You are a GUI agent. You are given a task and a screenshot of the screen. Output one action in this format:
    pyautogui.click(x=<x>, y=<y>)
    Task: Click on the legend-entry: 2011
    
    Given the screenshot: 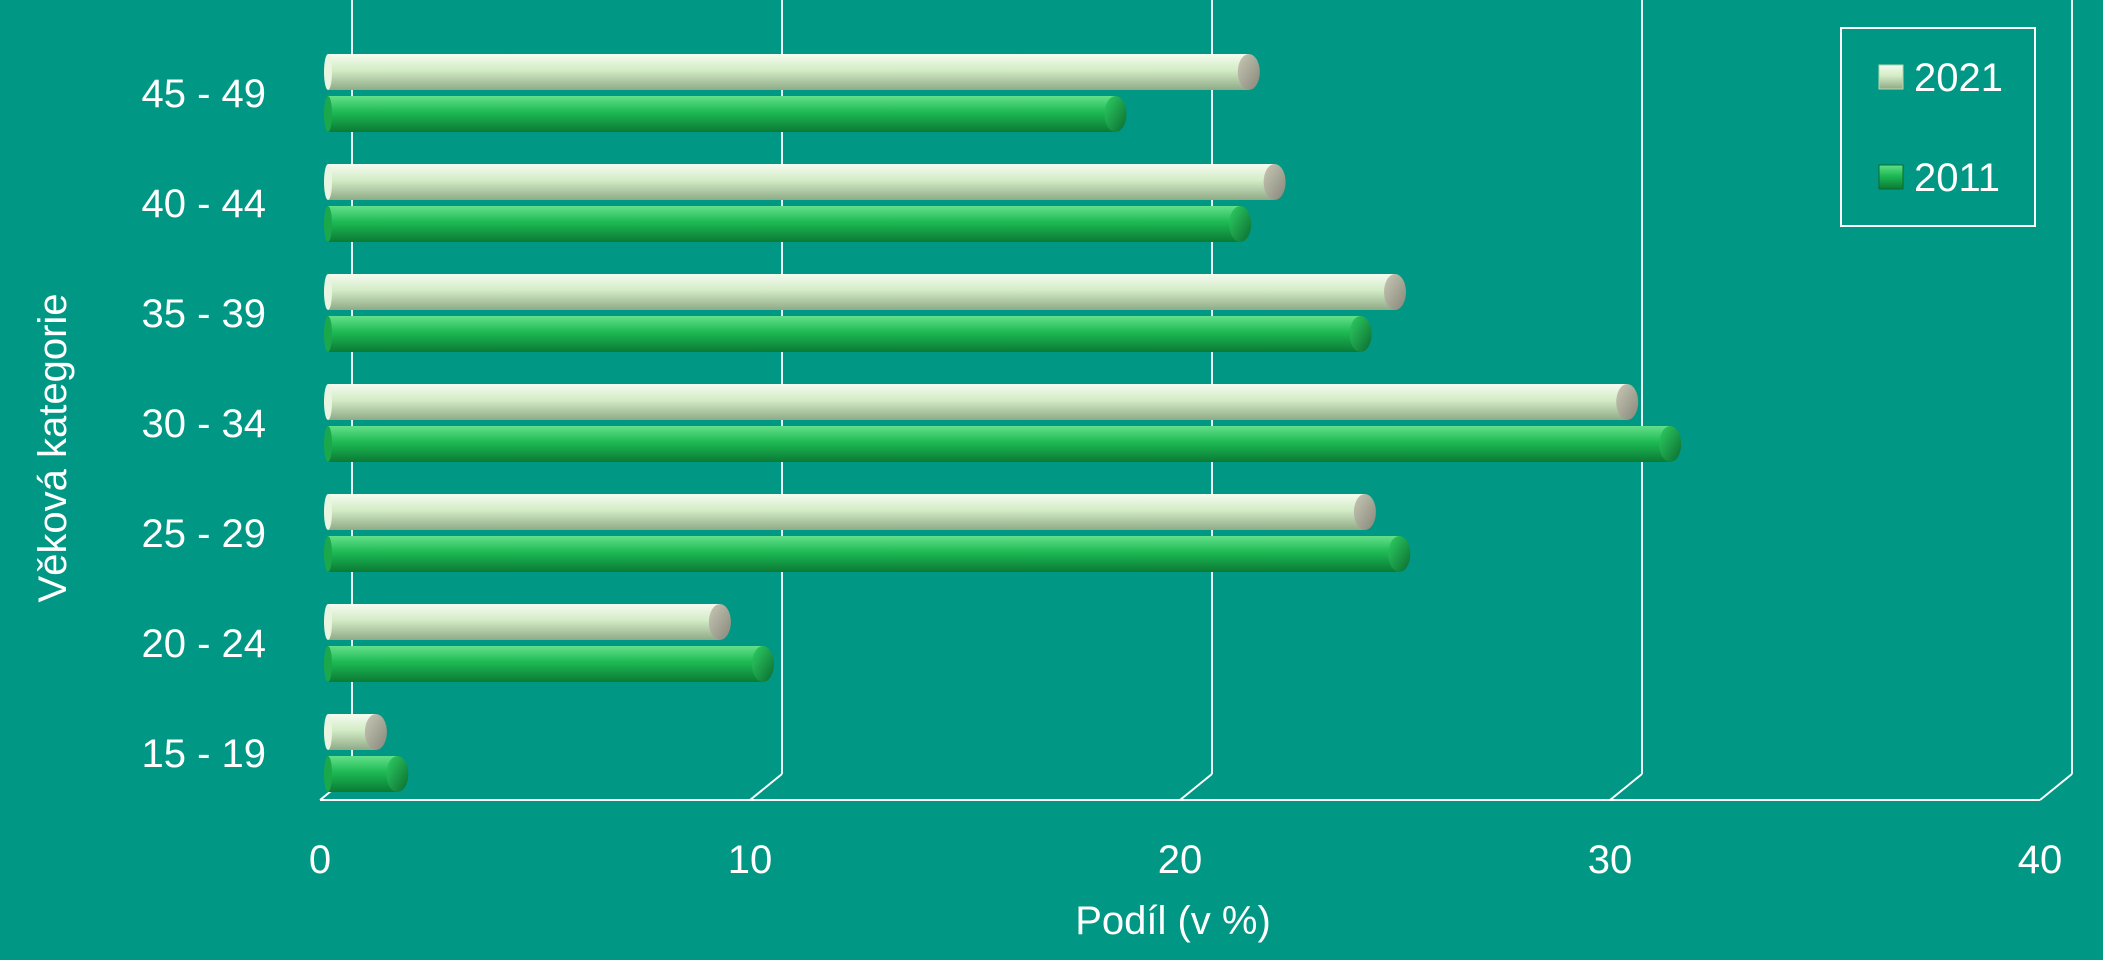 What is the action you would take?
    pyautogui.click(x=1939, y=178)
    